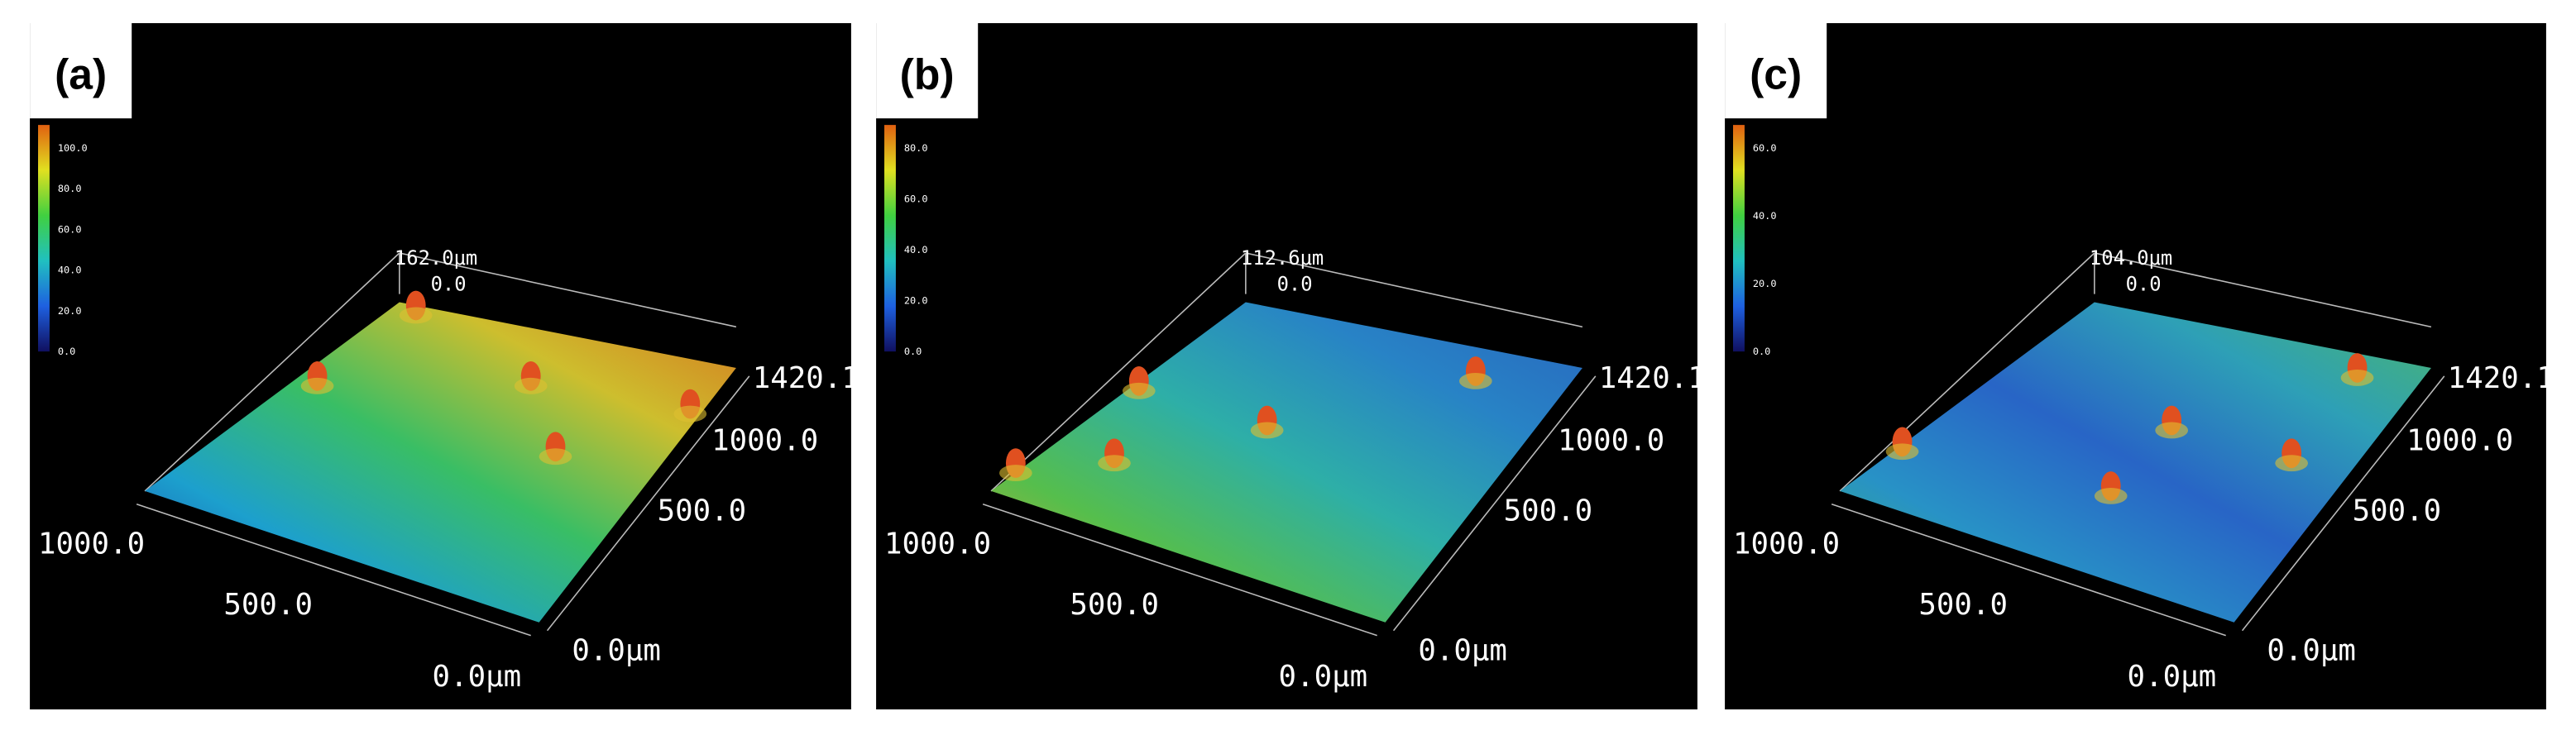 This screenshot has height=740, width=2576. What do you see at coordinates (927, 74) in the screenshot?
I see `panel-label: (b)` at bounding box center [927, 74].